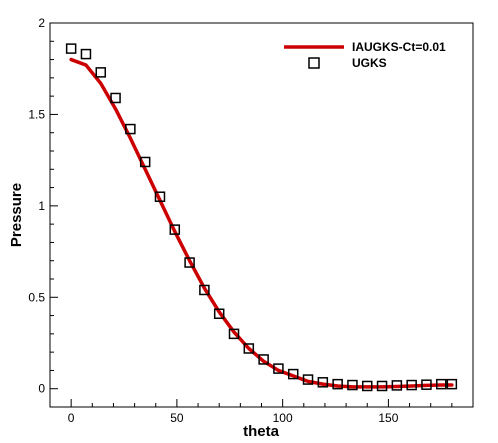 The width and height of the screenshot is (498, 443). I want to click on legend-label-iaugks: IAUGKS-Ct=0.01, so click(399, 47).